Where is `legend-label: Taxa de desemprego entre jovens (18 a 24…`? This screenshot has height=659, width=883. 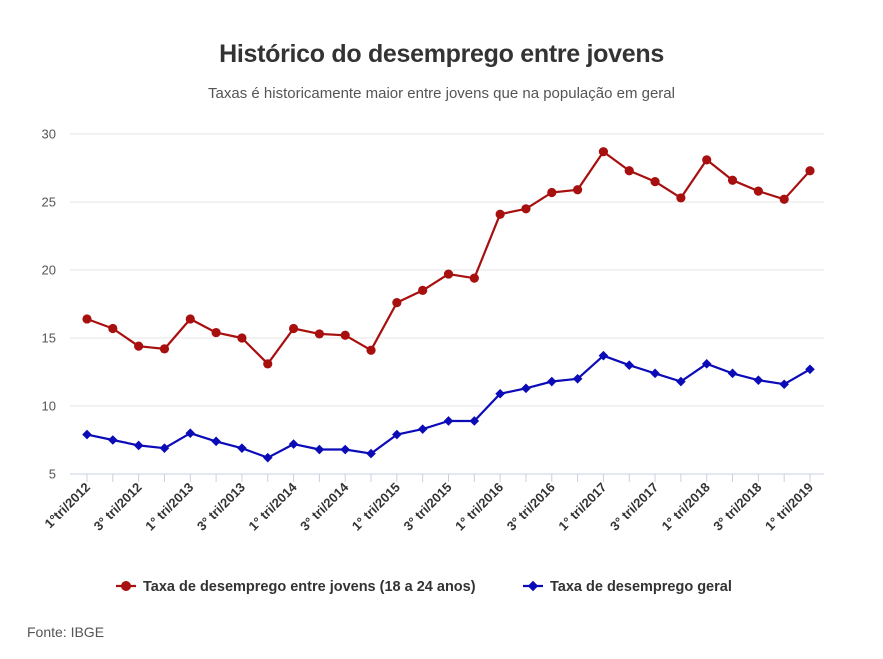
legend-label: Taxa de desemprego entre jovens (18 a 24… is located at coordinates (309, 587).